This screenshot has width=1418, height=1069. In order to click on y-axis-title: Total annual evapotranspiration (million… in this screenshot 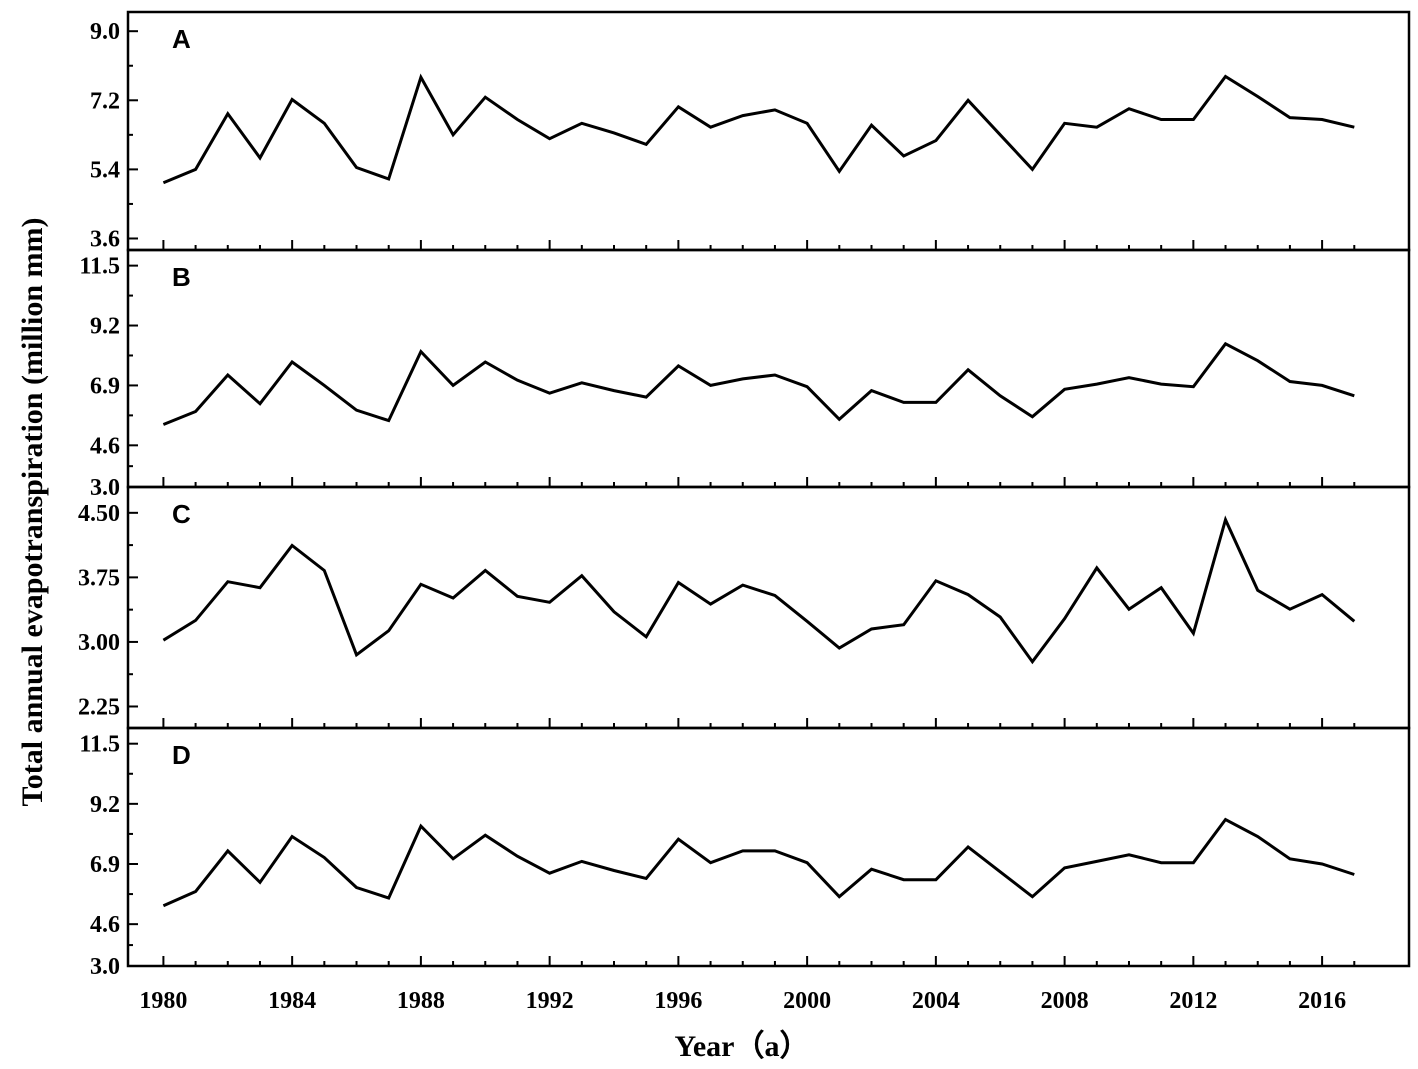, I will do `click(32, 512)`.